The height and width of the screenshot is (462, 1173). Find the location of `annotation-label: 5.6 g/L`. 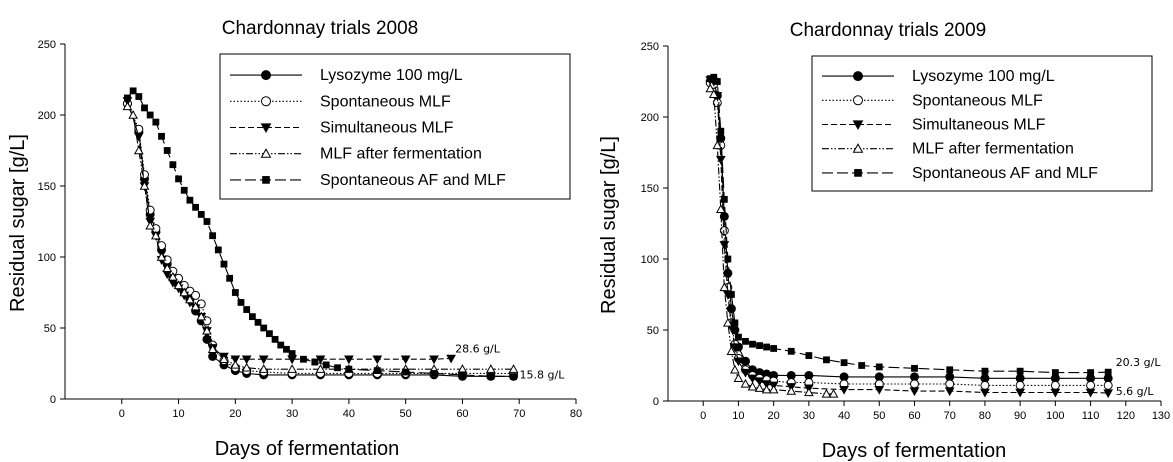

annotation-label: 5.6 g/L is located at coordinates (1135, 391).